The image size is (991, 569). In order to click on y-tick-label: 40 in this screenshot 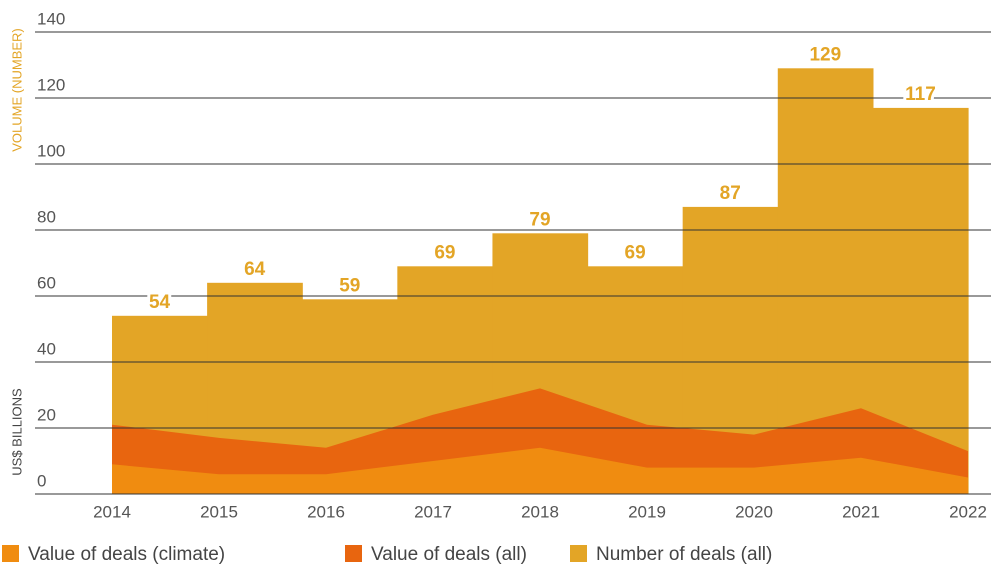, I will do `click(46, 348)`.